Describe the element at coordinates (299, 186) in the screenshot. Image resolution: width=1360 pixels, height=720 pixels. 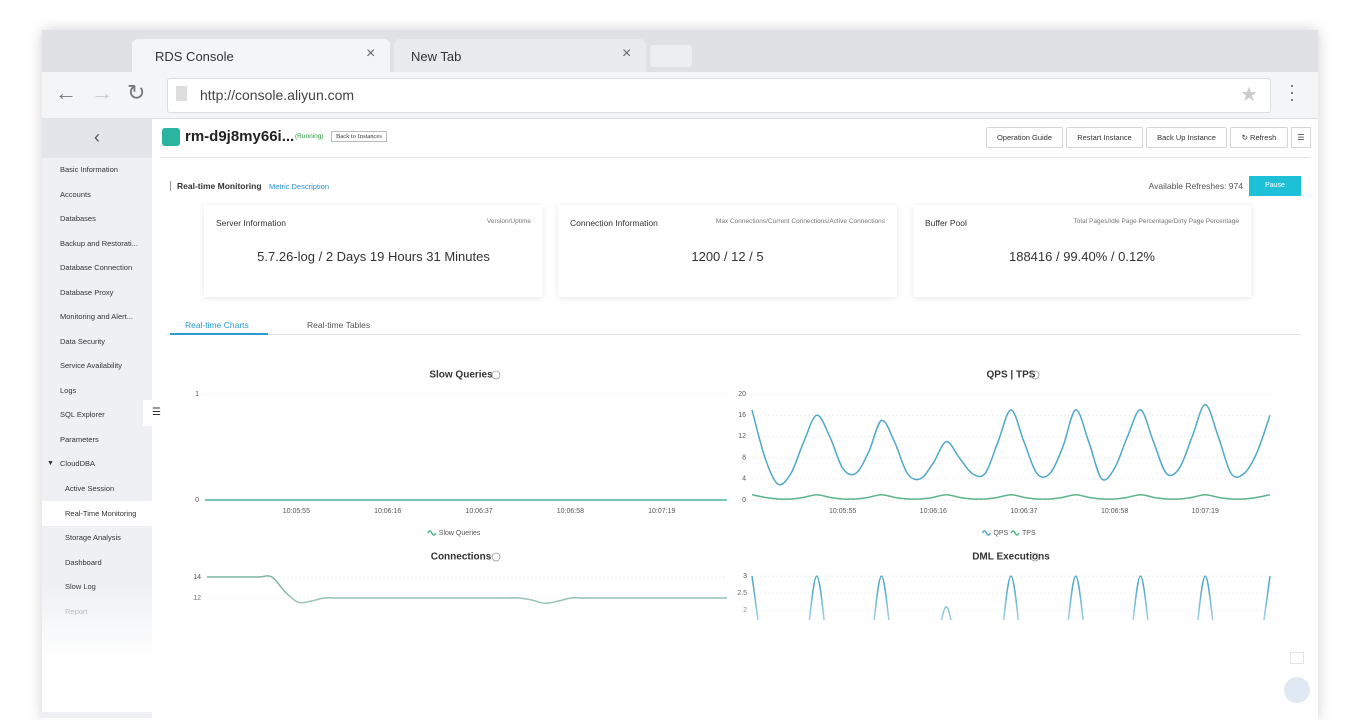
I see `section-link: Metric Description` at that location.